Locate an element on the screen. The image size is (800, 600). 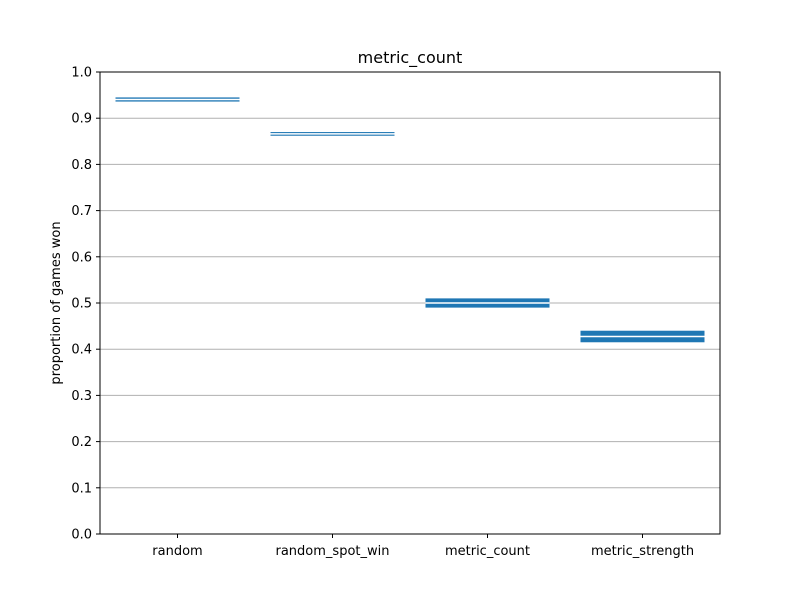
y-tick-label: 0.6 is located at coordinates (81, 257).